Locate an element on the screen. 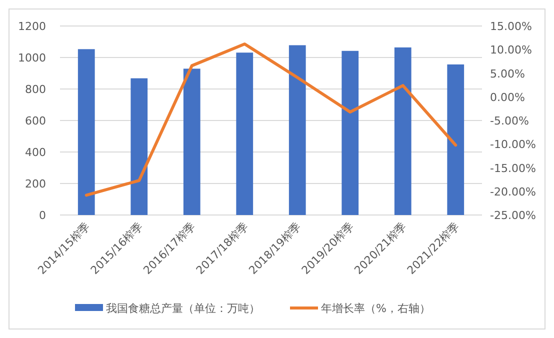  y2-tick-label: 5.00% is located at coordinates (507, 73).